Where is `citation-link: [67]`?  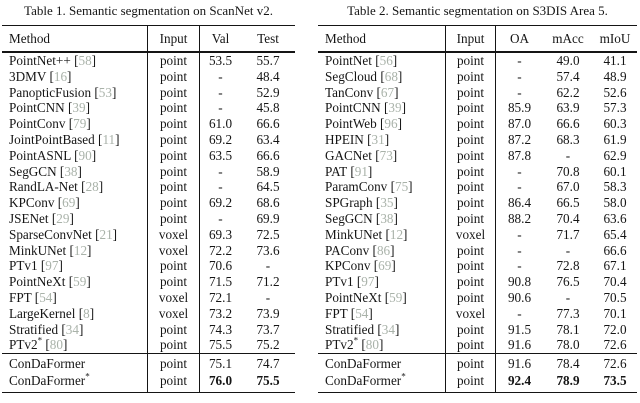 citation-link: [67] is located at coordinates (386, 92).